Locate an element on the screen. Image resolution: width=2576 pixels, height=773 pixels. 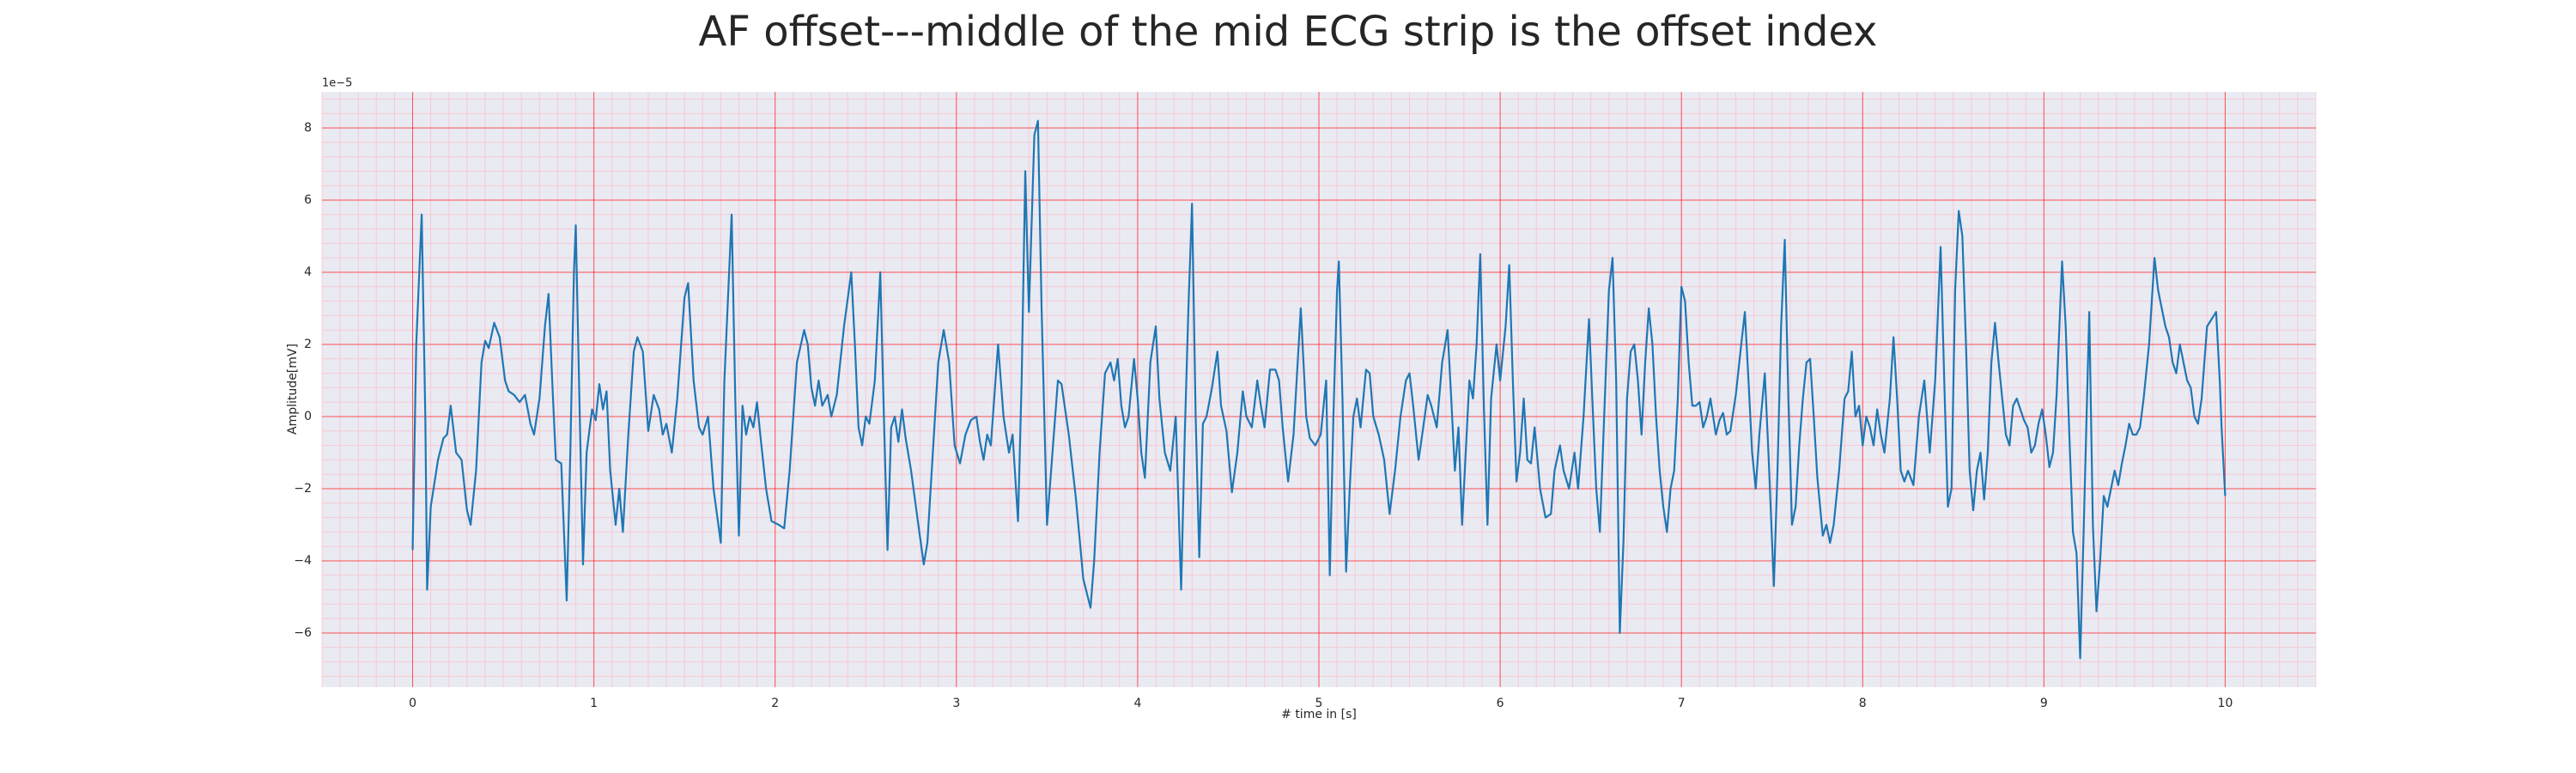
x-tick-label: 9 is located at coordinates (2044, 703).